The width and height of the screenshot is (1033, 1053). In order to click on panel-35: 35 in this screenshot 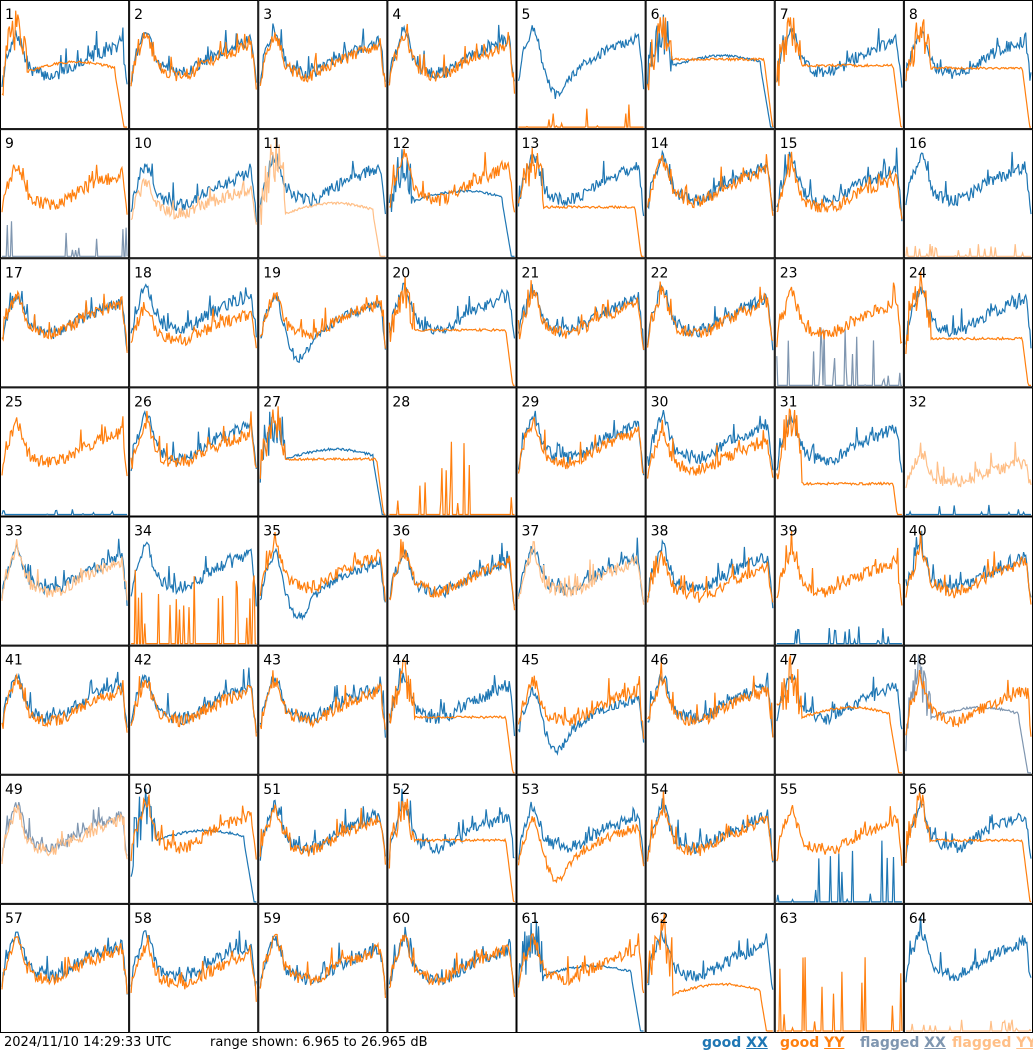, I will do `click(323, 581)`.